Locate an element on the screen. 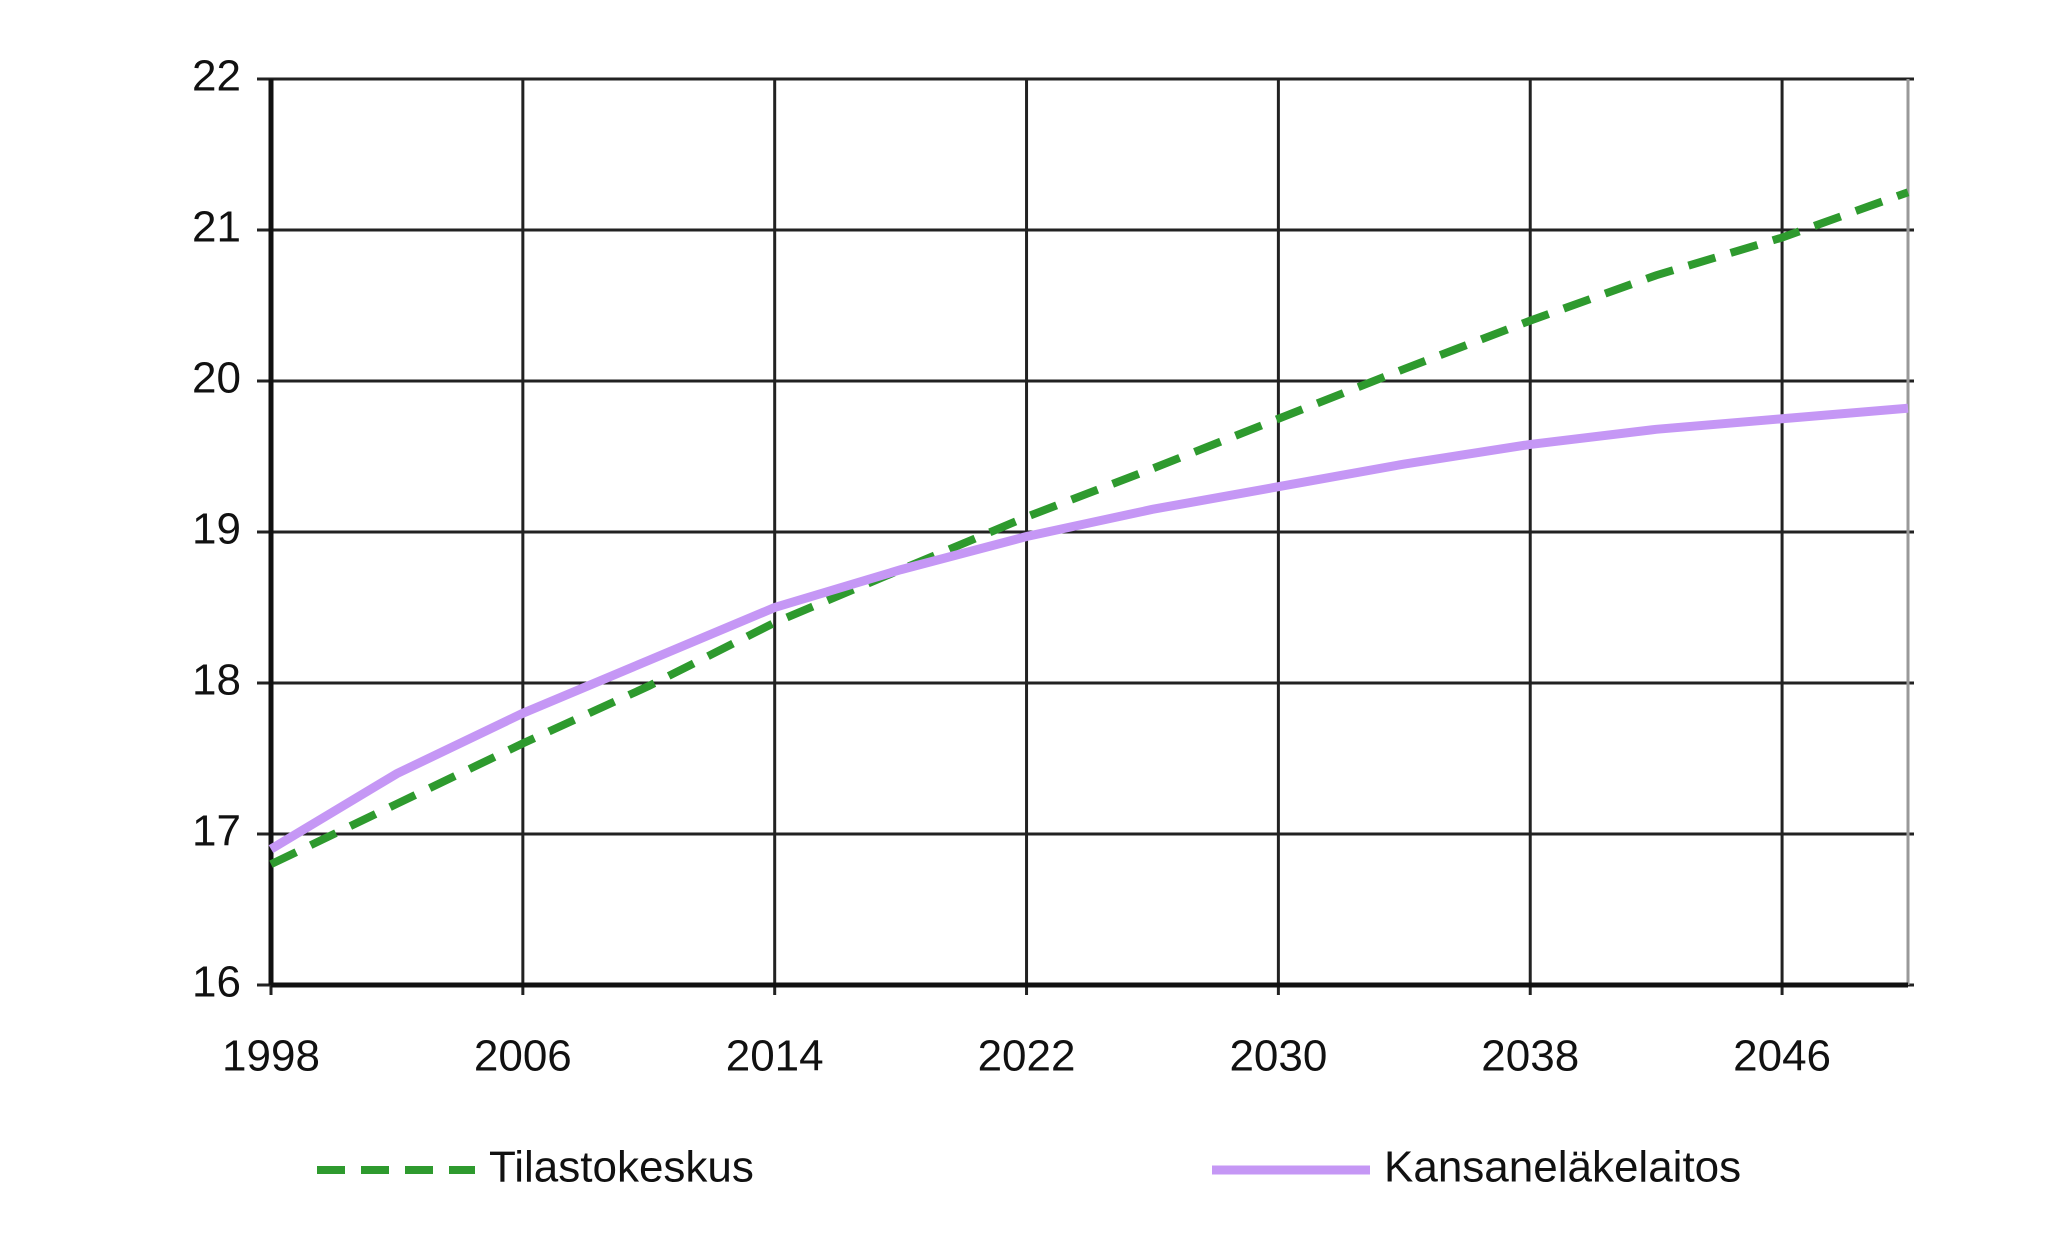 The image size is (2059, 1249). y-tick-label: 17 is located at coordinates (216, 831).